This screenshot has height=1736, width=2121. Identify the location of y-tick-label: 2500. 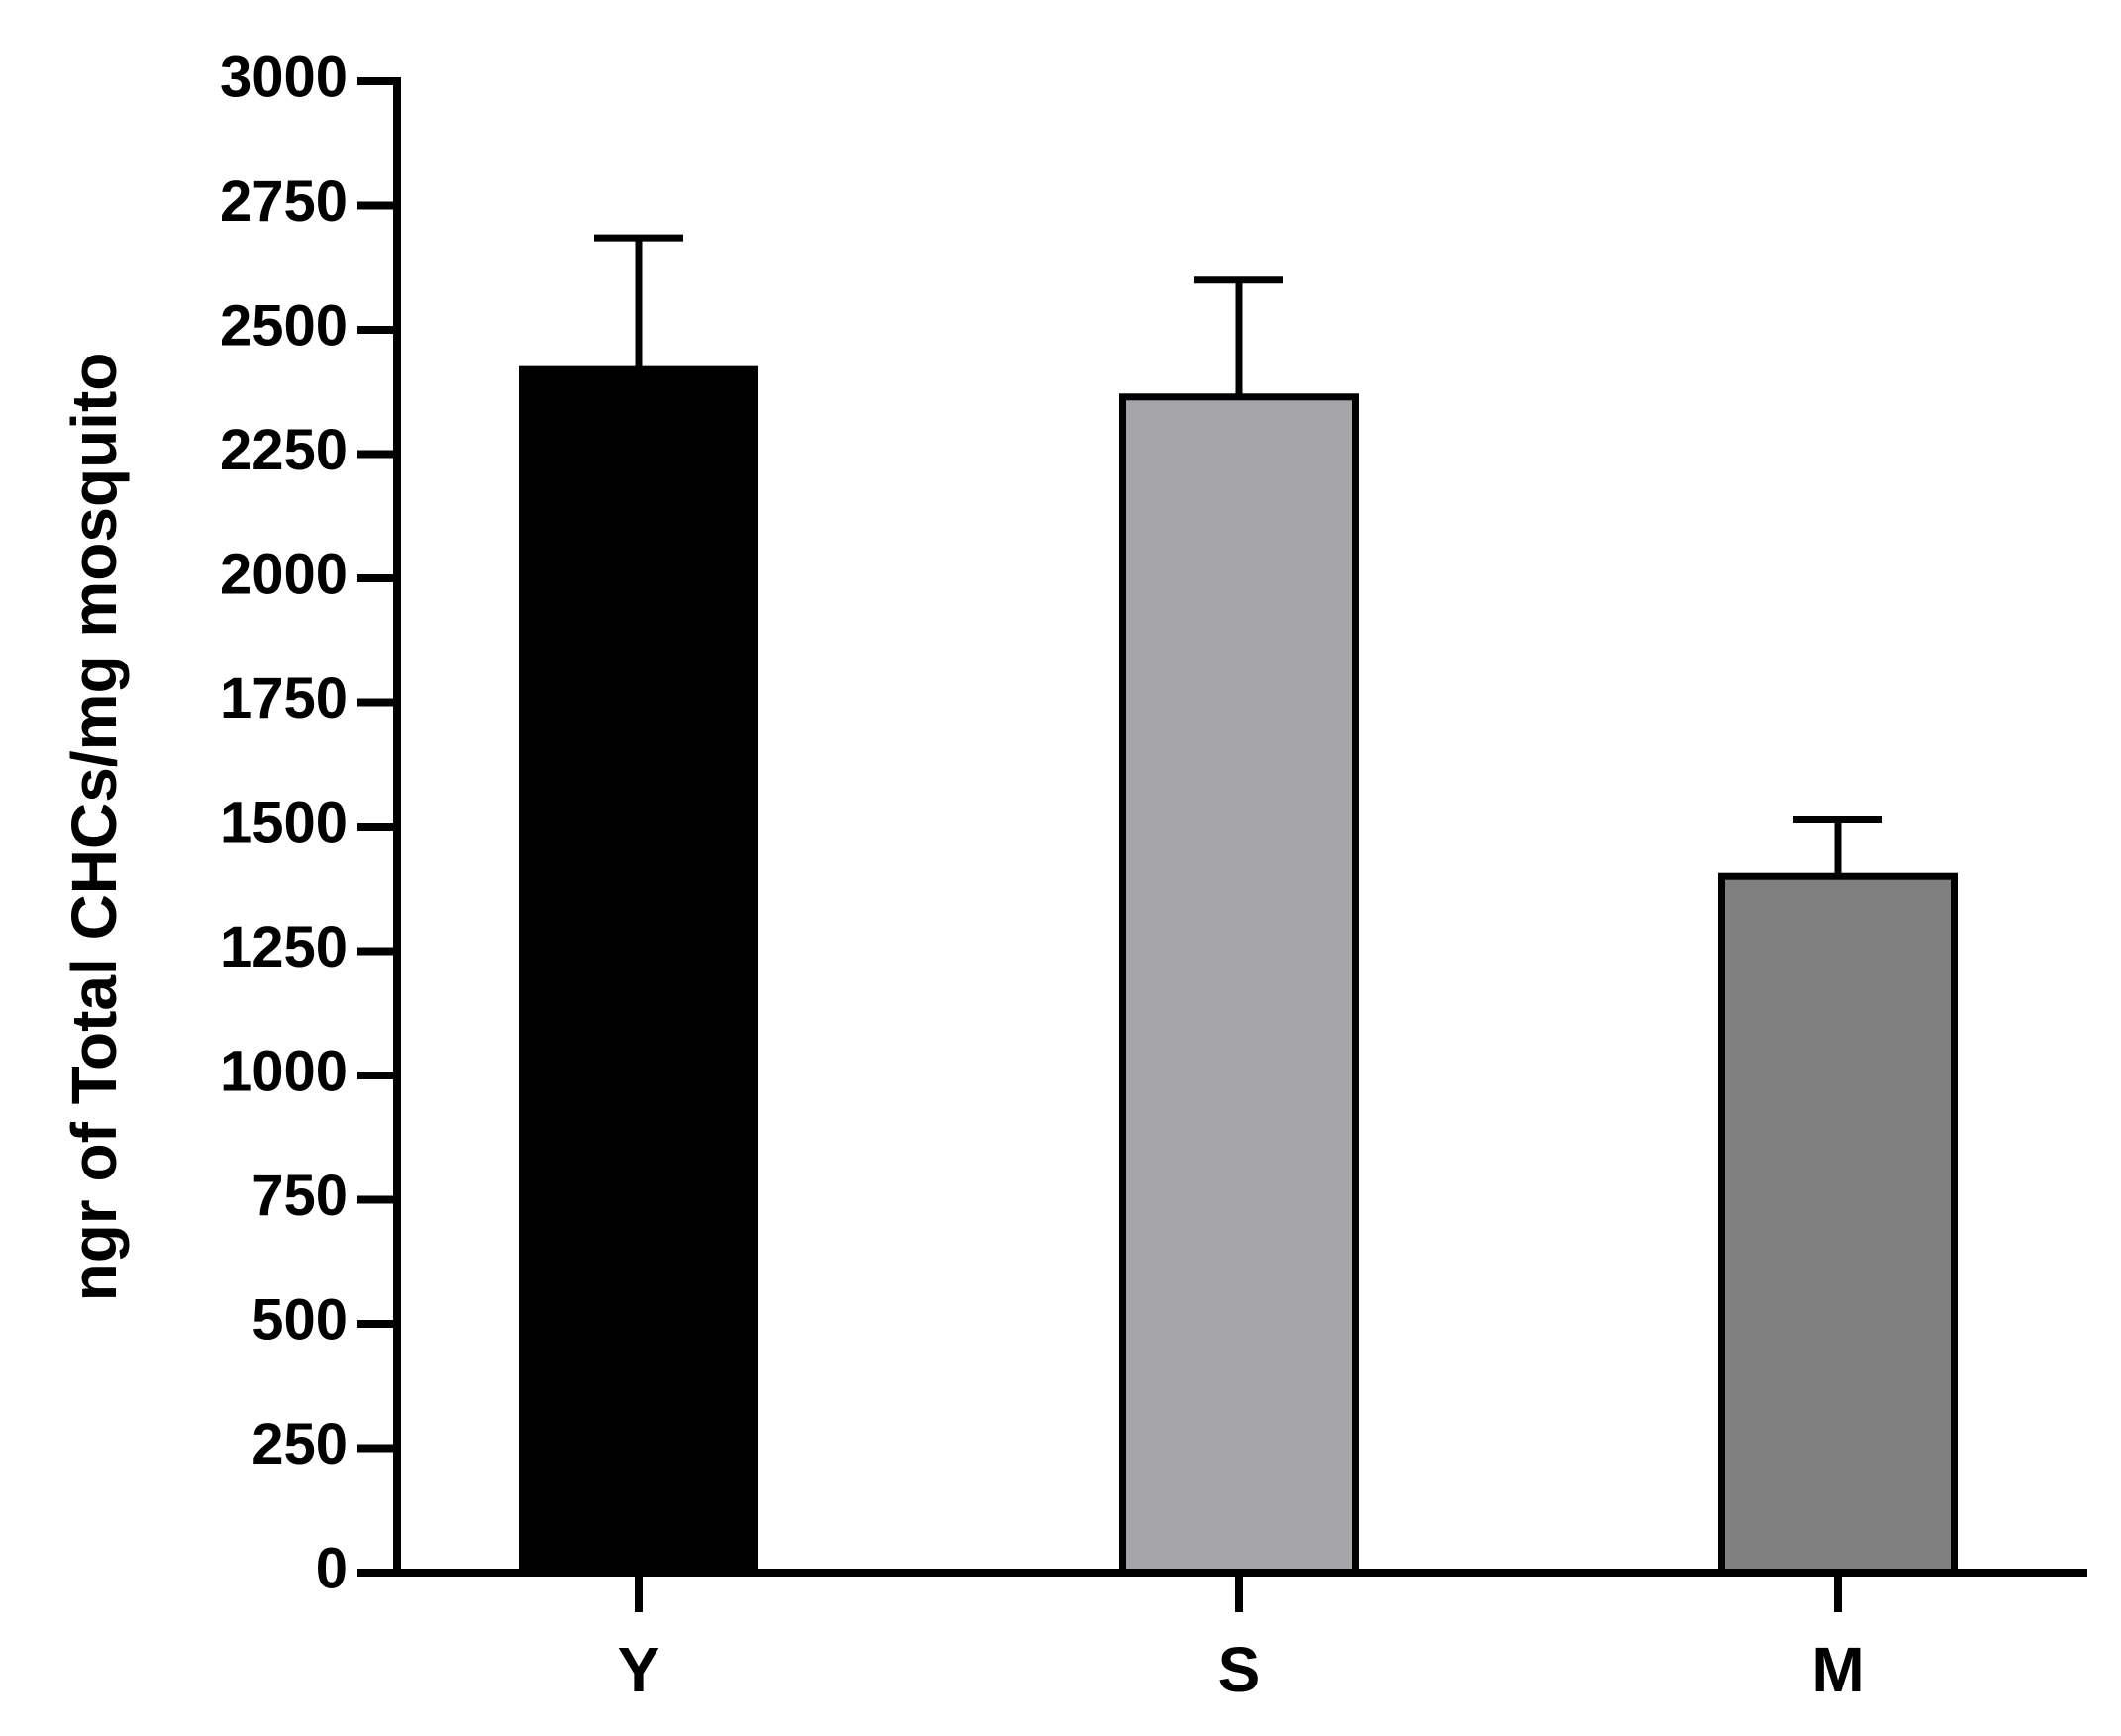
(284, 325).